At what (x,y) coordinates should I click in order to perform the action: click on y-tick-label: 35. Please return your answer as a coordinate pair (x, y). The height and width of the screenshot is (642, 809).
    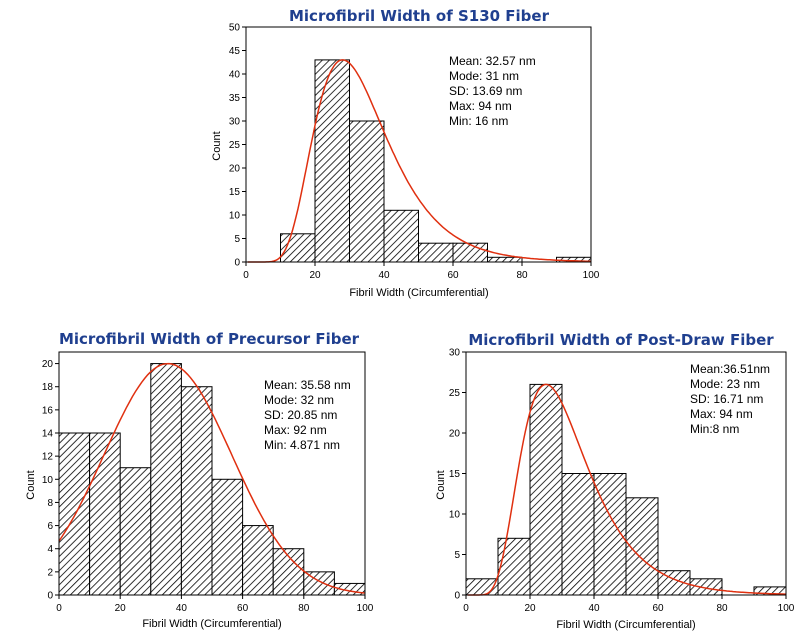
    Looking at the image, I should click on (235, 98).